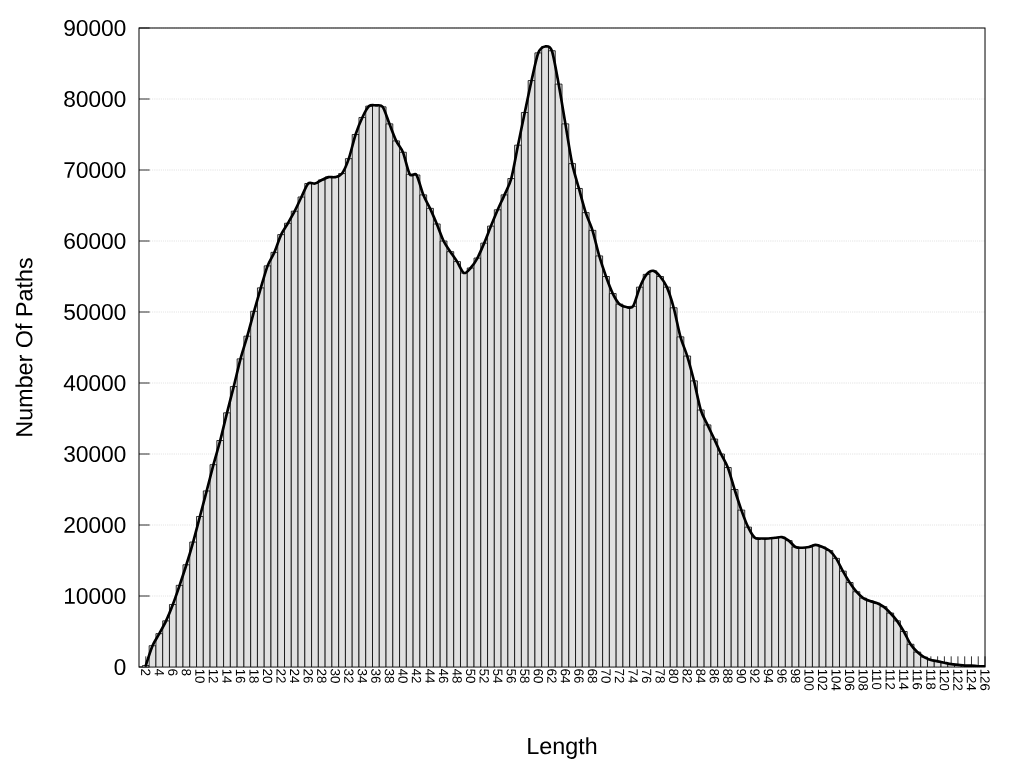 Image resolution: width=1024 pixels, height=768 pixels. What do you see at coordinates (714, 676) in the screenshot?
I see `x-tick-label: 86` at bounding box center [714, 676].